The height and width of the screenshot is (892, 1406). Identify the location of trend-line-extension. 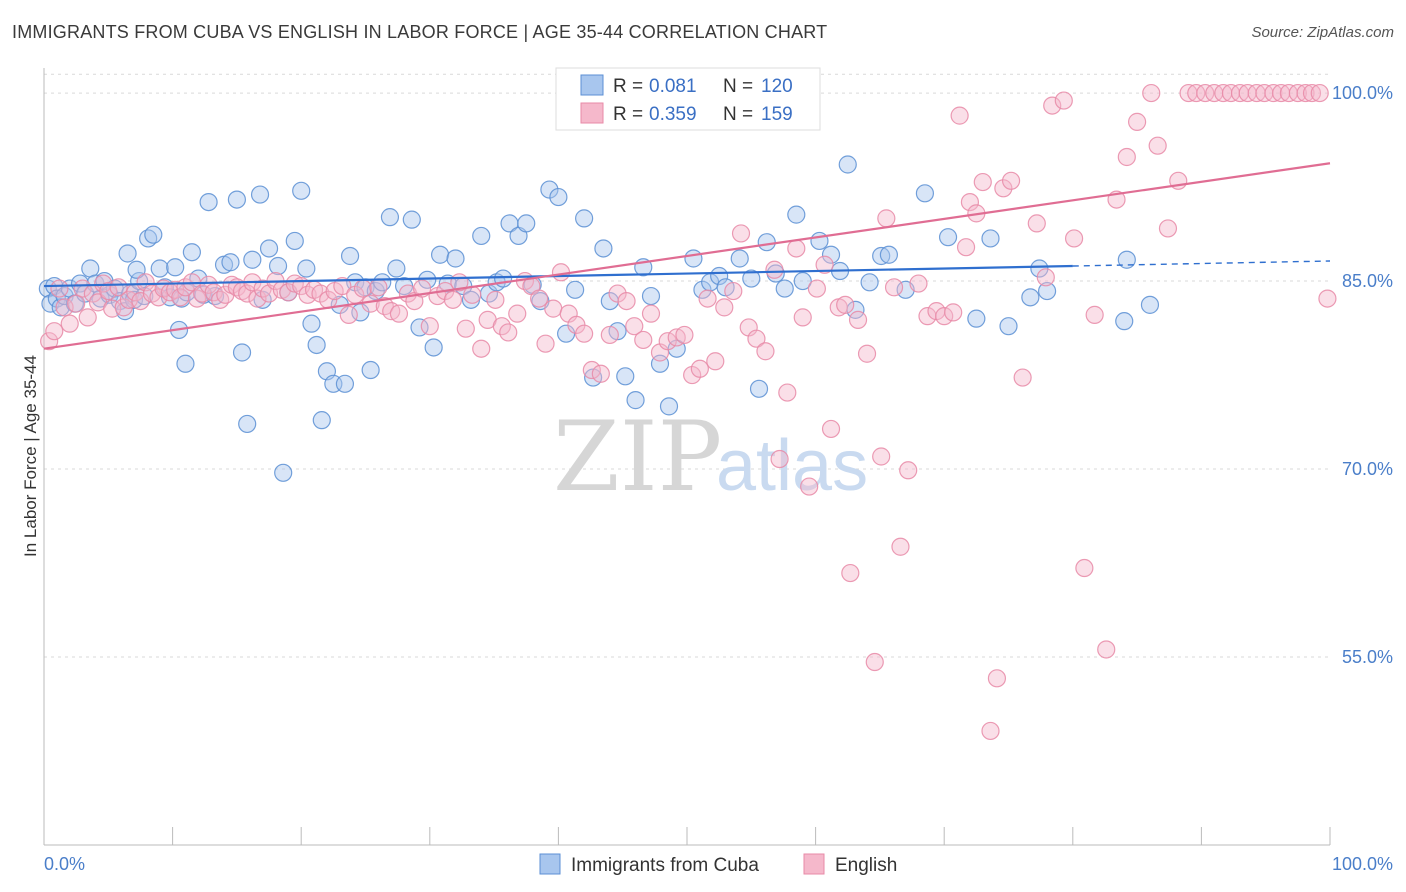
(1201, 263).